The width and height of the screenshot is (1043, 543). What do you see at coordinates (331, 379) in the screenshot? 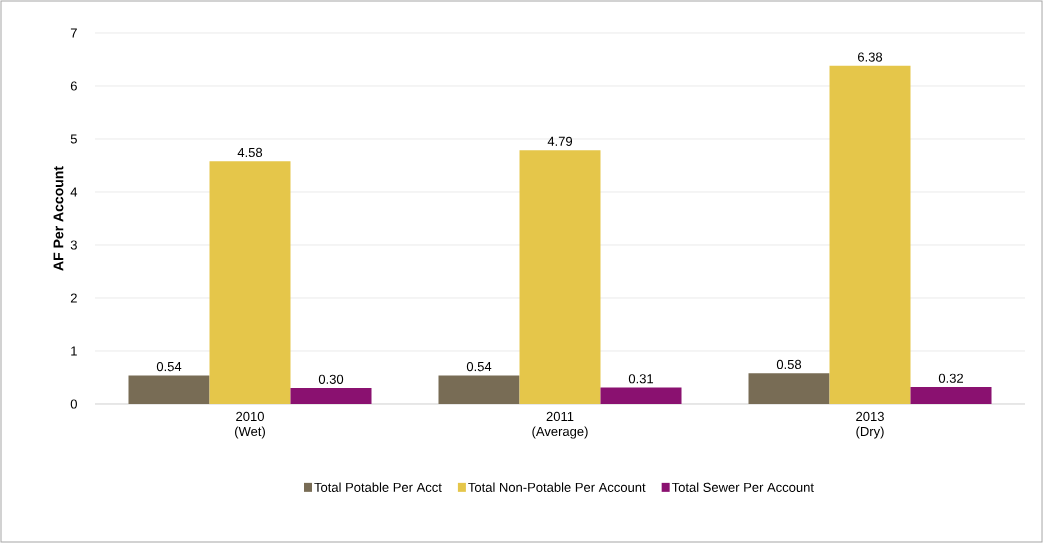
I see `data-label: 0.30` at bounding box center [331, 379].